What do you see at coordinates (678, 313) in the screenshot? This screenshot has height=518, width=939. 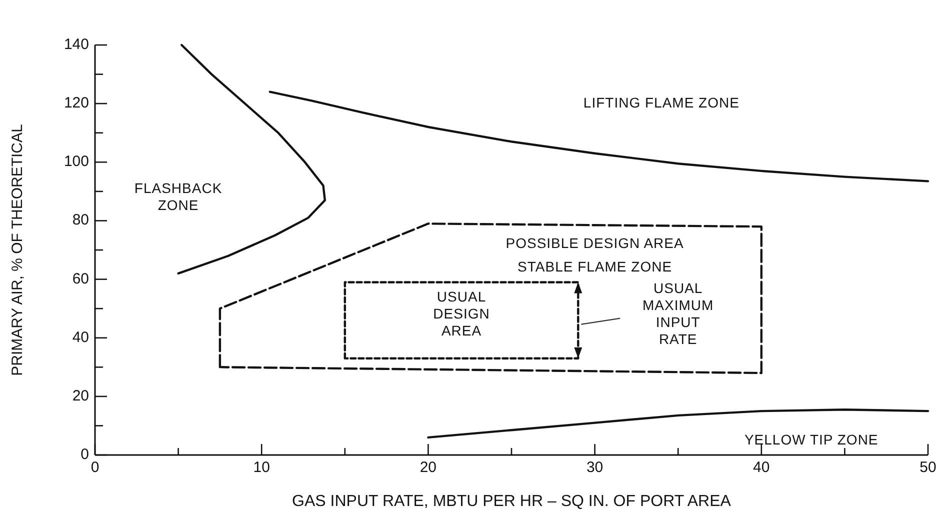 I see `annotation: USUAL MAXIMUM INPUT RATE` at bounding box center [678, 313].